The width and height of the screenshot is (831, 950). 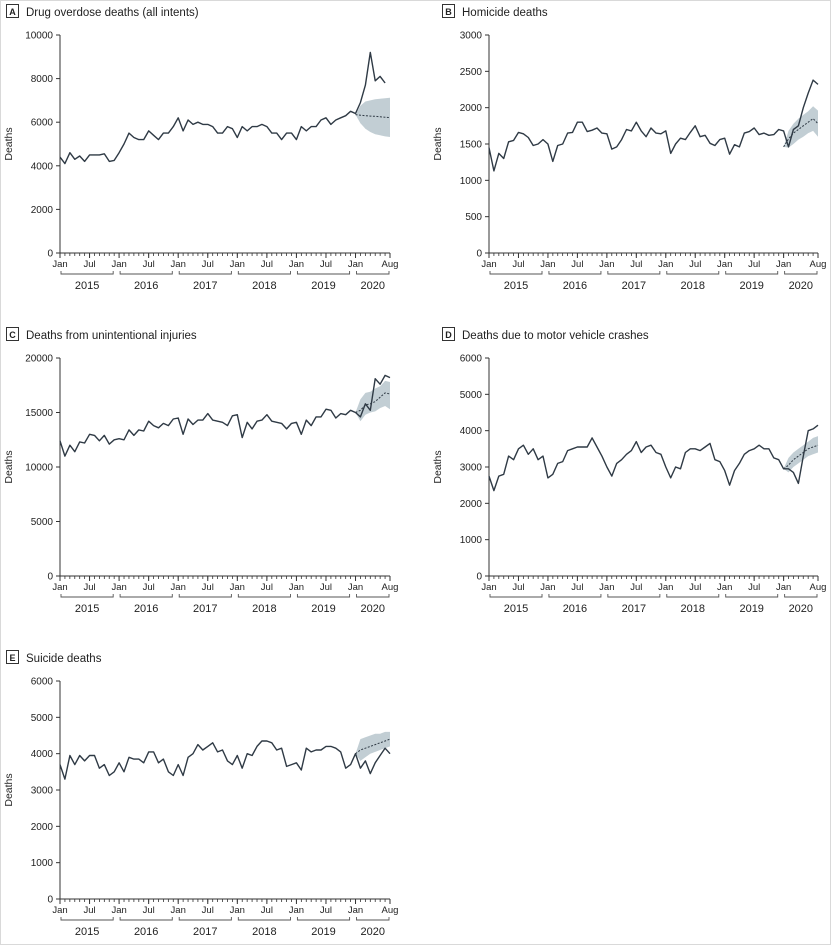 What do you see at coordinates (448, 12) in the screenshot?
I see `panel-letter: B` at bounding box center [448, 12].